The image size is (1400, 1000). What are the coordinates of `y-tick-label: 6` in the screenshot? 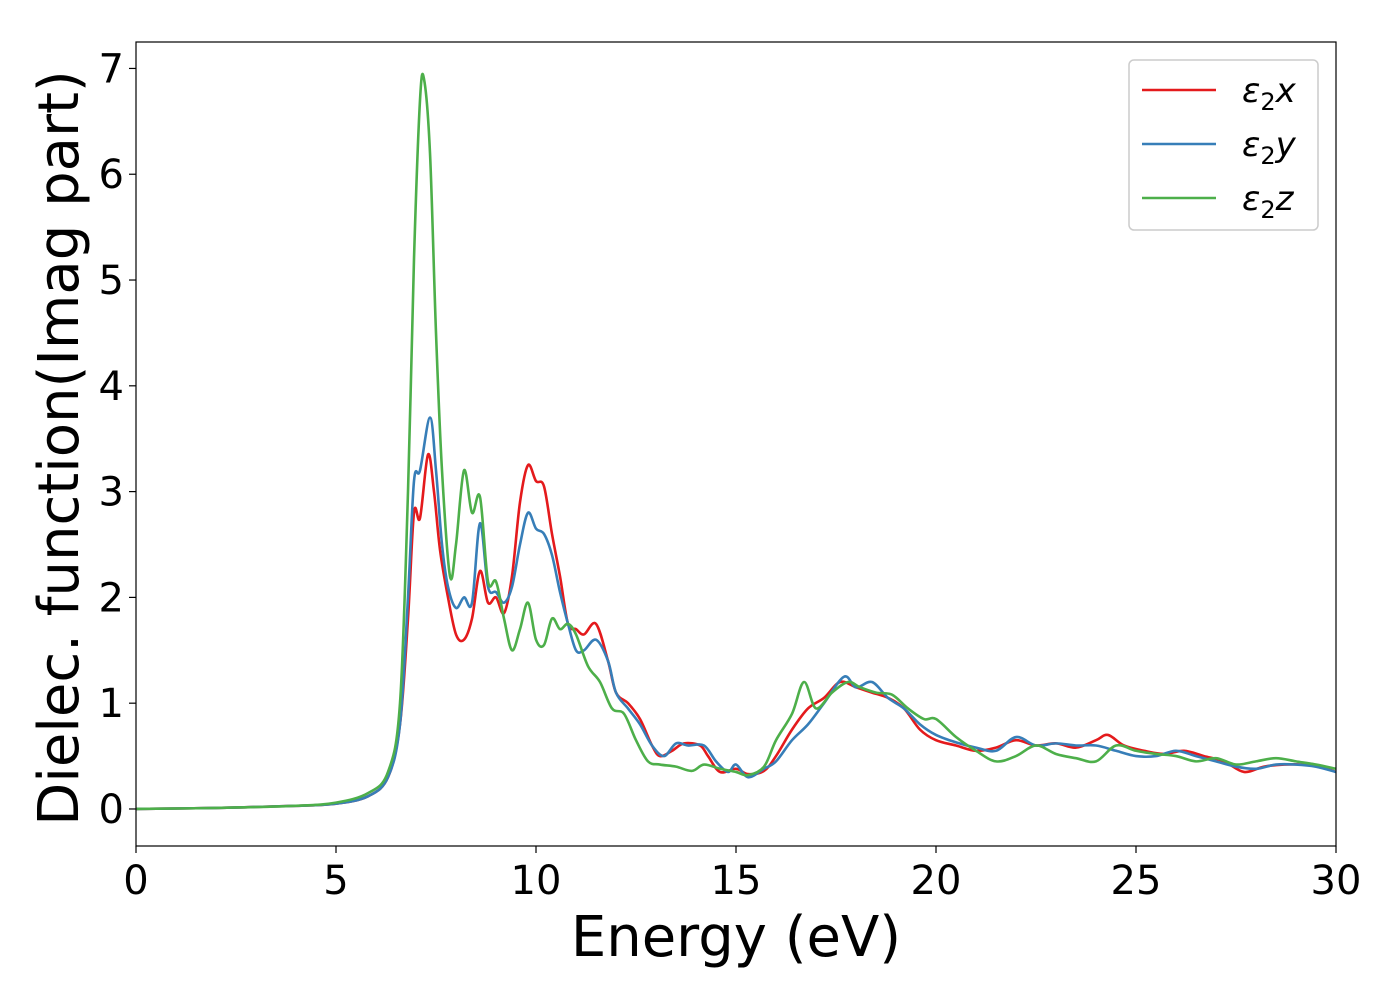 It's located at (111, 175).